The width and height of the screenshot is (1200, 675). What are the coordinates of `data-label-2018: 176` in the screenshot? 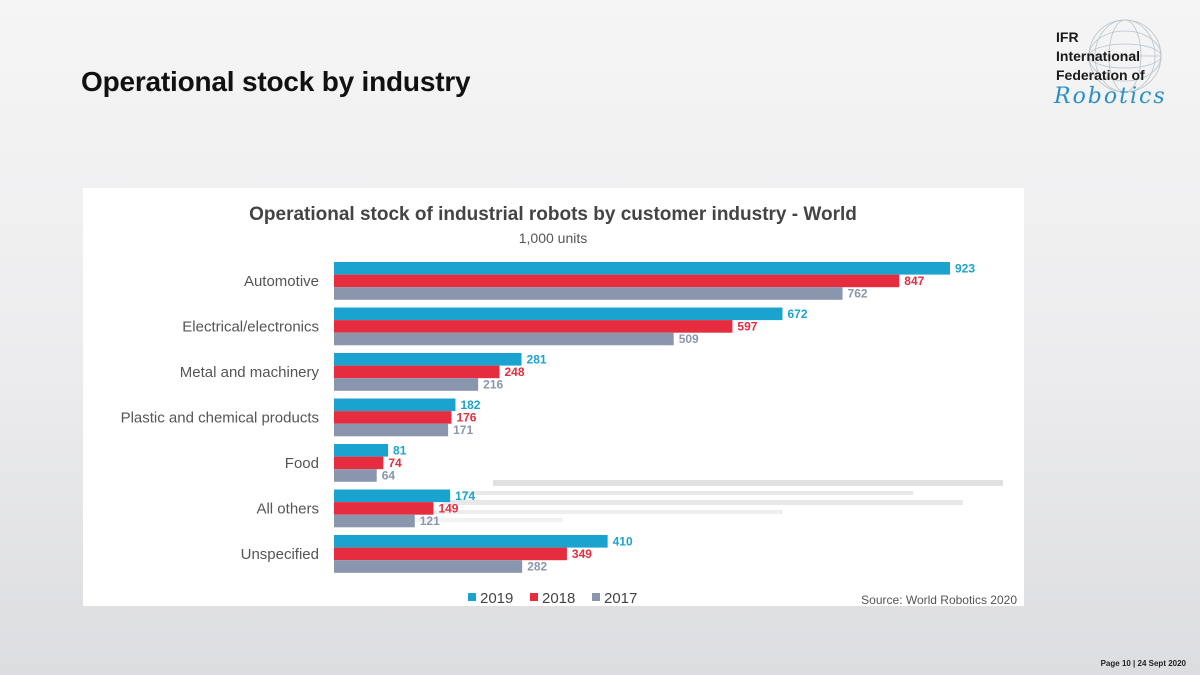 It's located at (466, 418).